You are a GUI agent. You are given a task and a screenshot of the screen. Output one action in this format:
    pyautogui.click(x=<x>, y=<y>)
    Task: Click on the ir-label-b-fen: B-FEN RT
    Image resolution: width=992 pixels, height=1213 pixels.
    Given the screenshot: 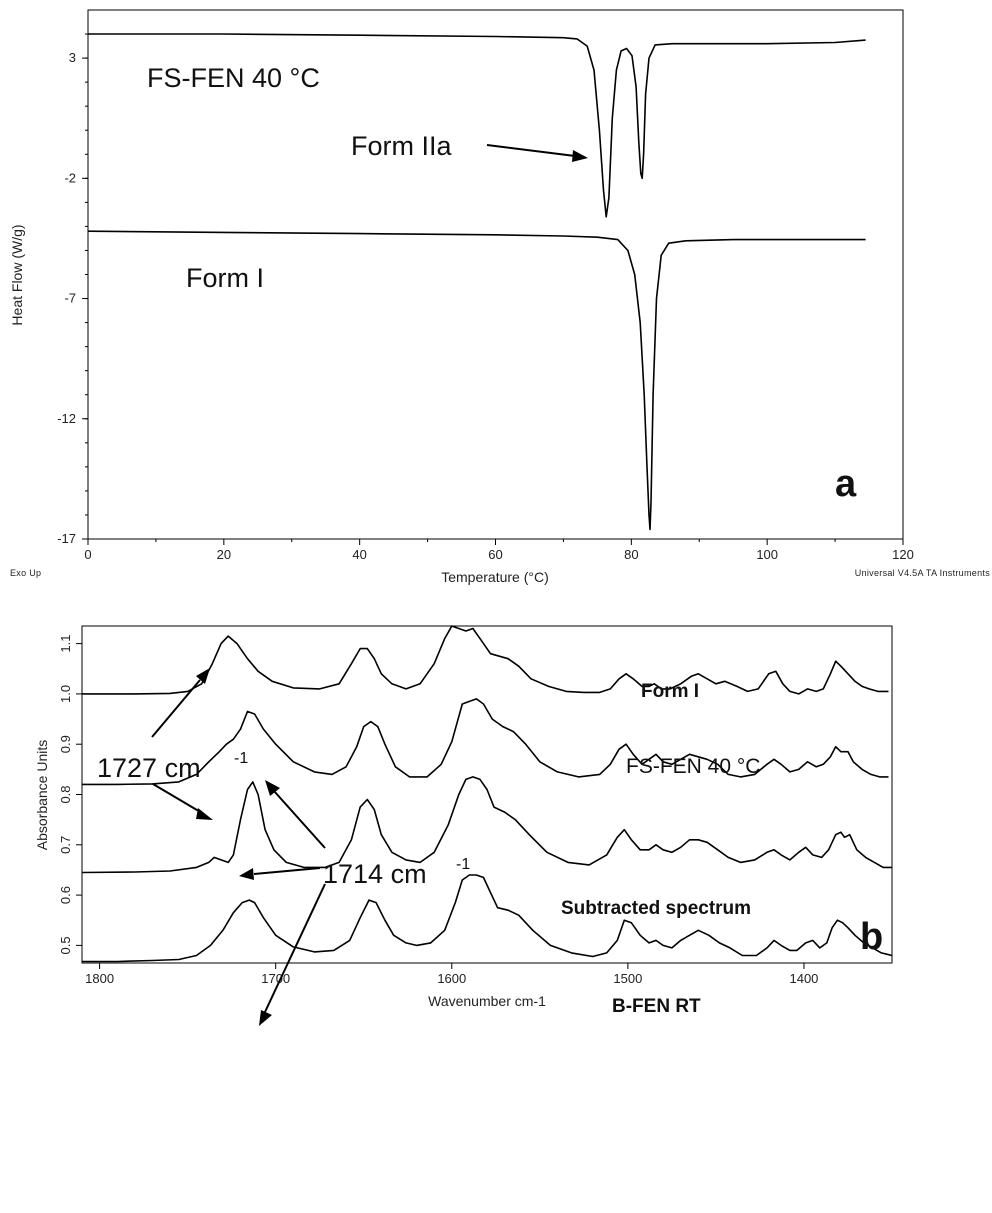 What is the action you would take?
    pyautogui.click(x=656, y=1006)
    